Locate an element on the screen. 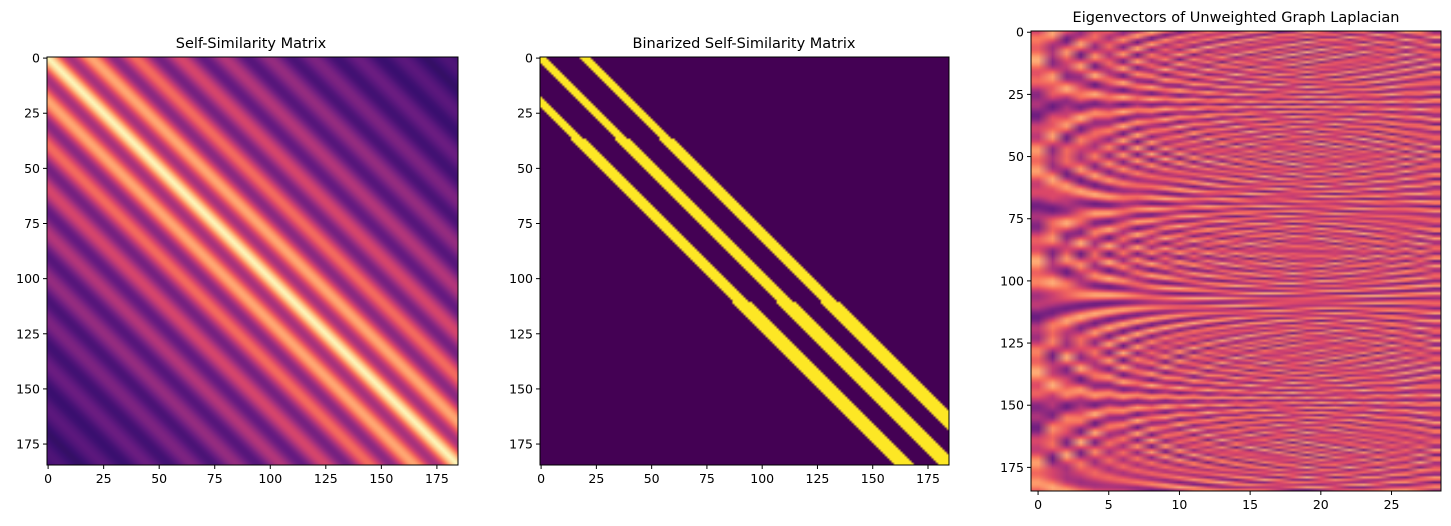  panel3-ytick-label: 150 is located at coordinates (1012, 405).